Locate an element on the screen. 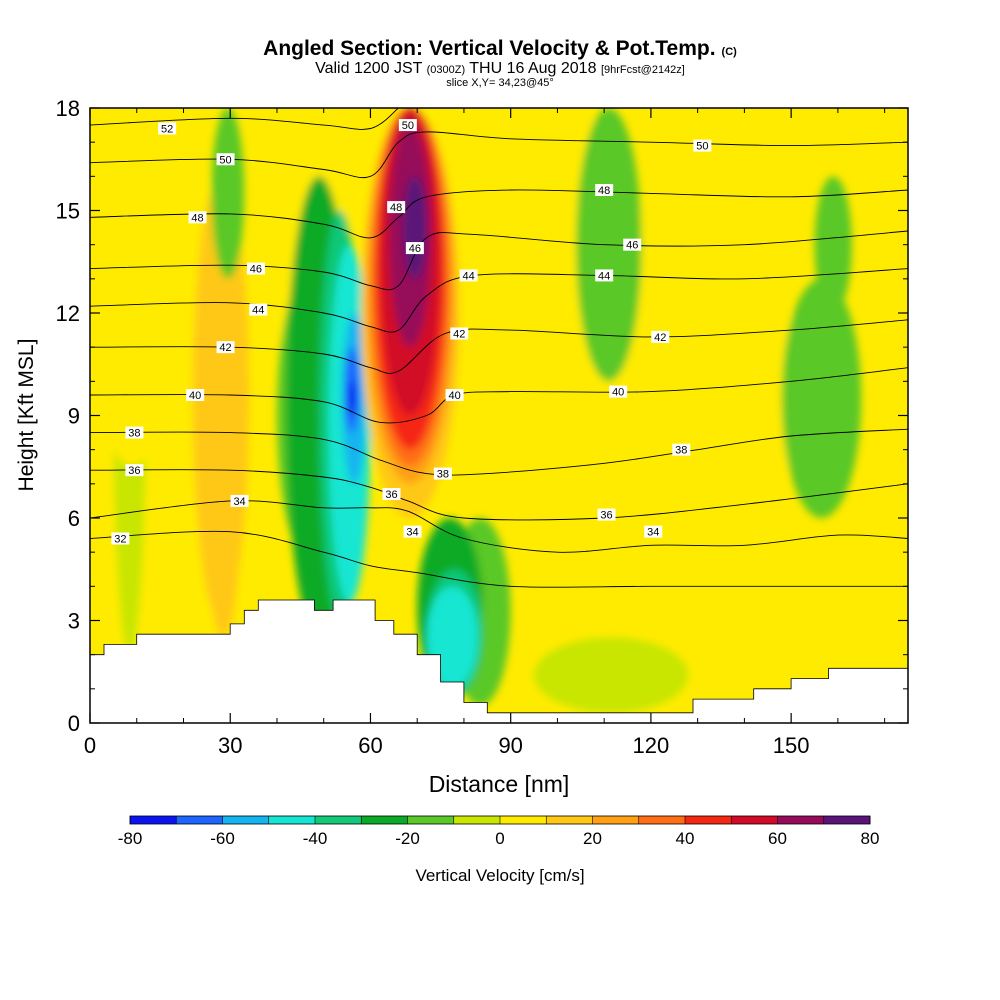  x-tick-label: 150 is located at coordinates (791, 745).